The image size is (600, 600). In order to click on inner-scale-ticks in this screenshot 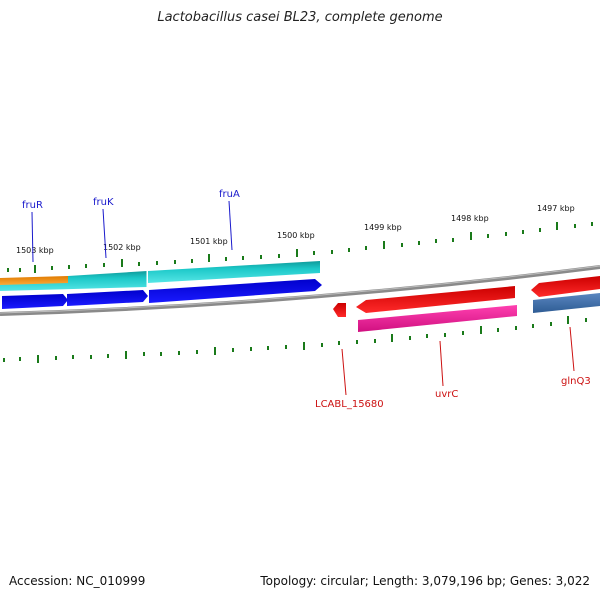, I will do `click(295, 339)`.